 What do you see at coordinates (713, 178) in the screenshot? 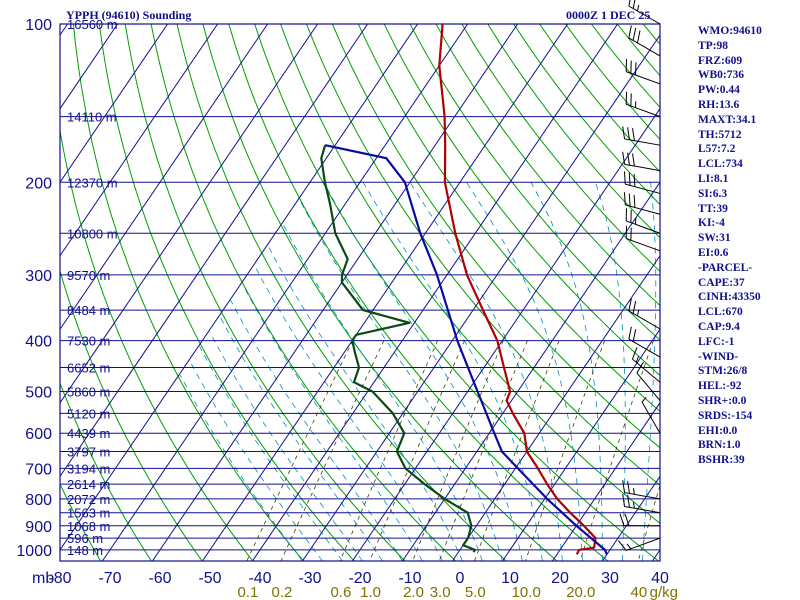
I see `index-item: LI:8.1` at bounding box center [713, 178].